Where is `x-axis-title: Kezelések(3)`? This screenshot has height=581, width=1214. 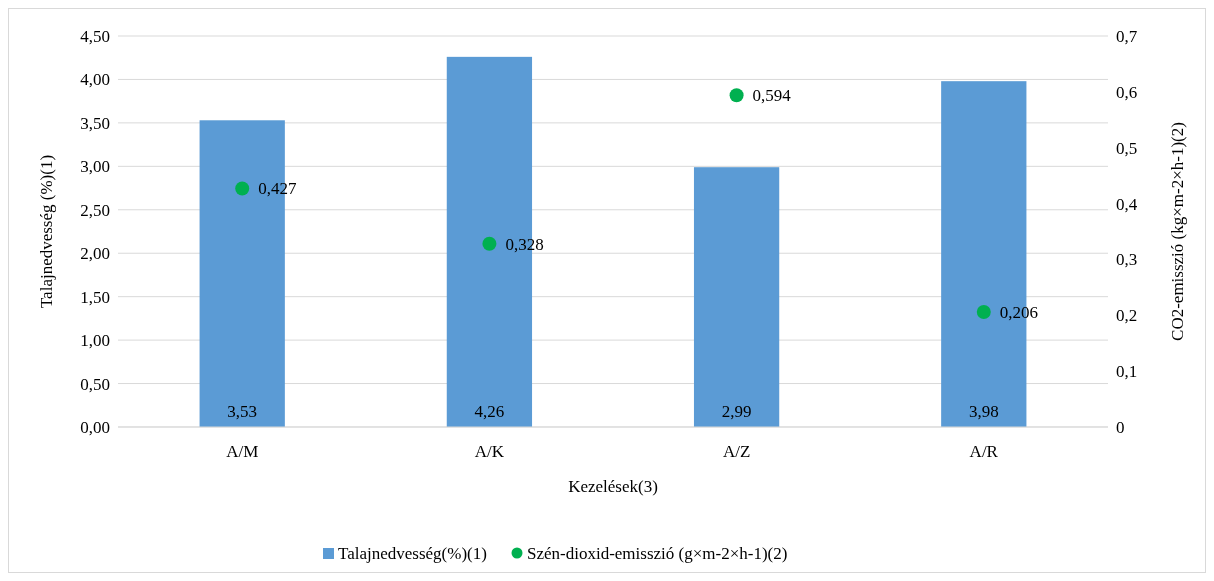 x-axis-title: Kezelések(3) is located at coordinates (613, 486).